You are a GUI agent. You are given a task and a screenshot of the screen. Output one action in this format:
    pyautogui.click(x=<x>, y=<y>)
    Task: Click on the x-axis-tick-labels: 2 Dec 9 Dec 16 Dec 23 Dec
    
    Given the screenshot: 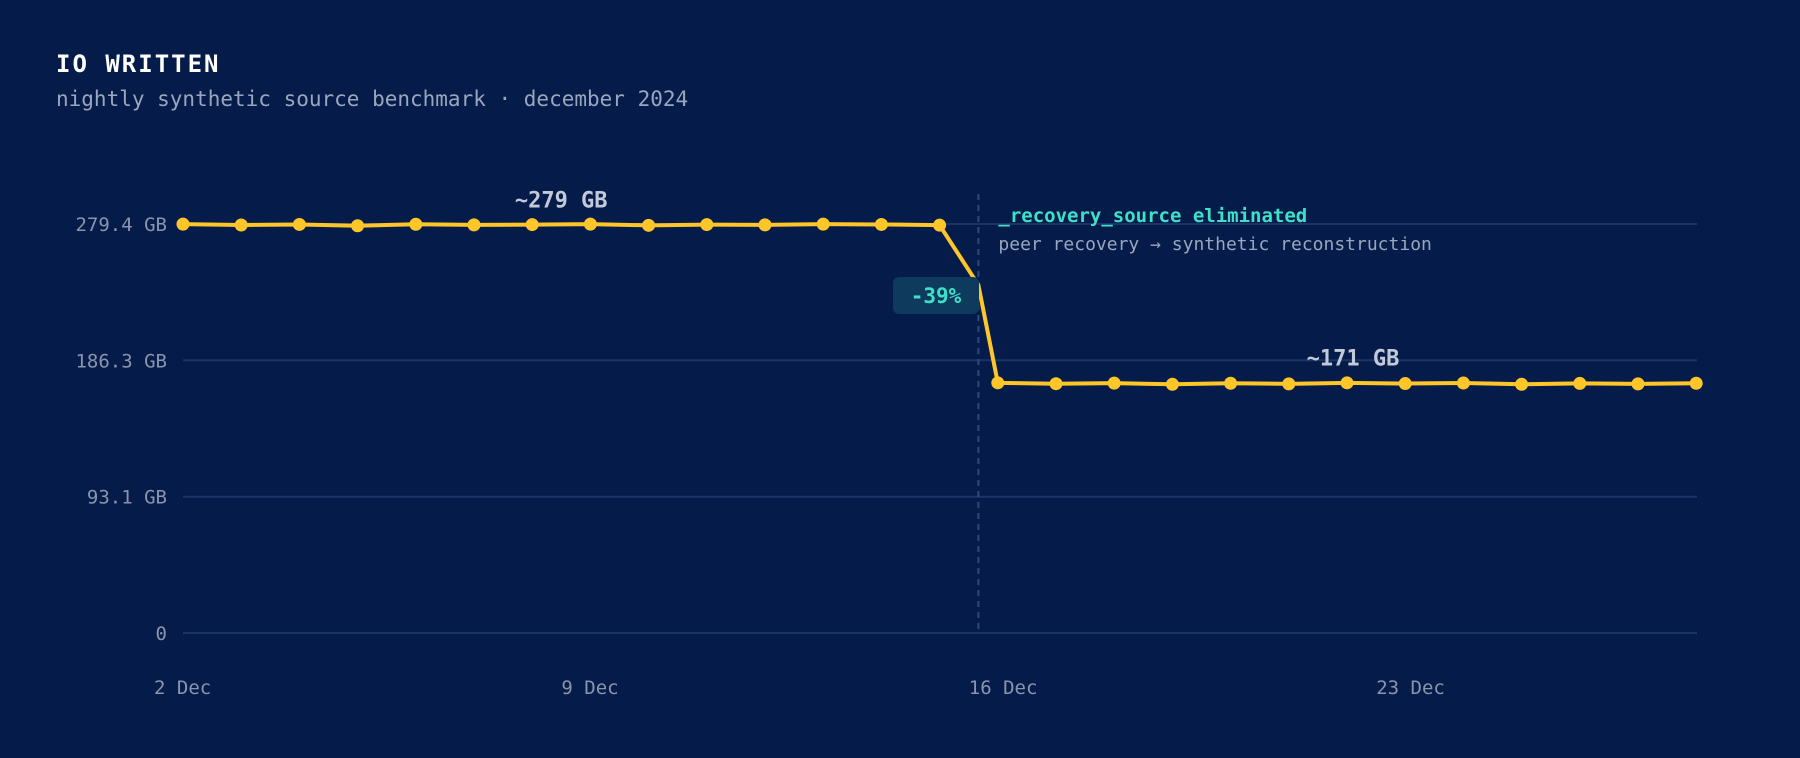 What is the action you would take?
    pyautogui.click(x=799, y=688)
    